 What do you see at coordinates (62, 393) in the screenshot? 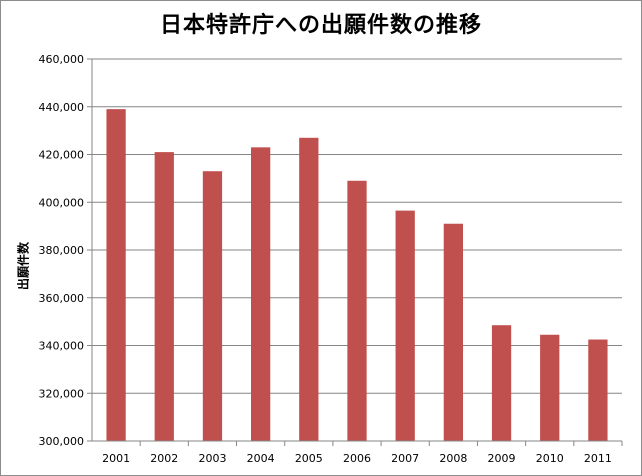
I see `y-tick-label: 320,000` at bounding box center [62, 393].